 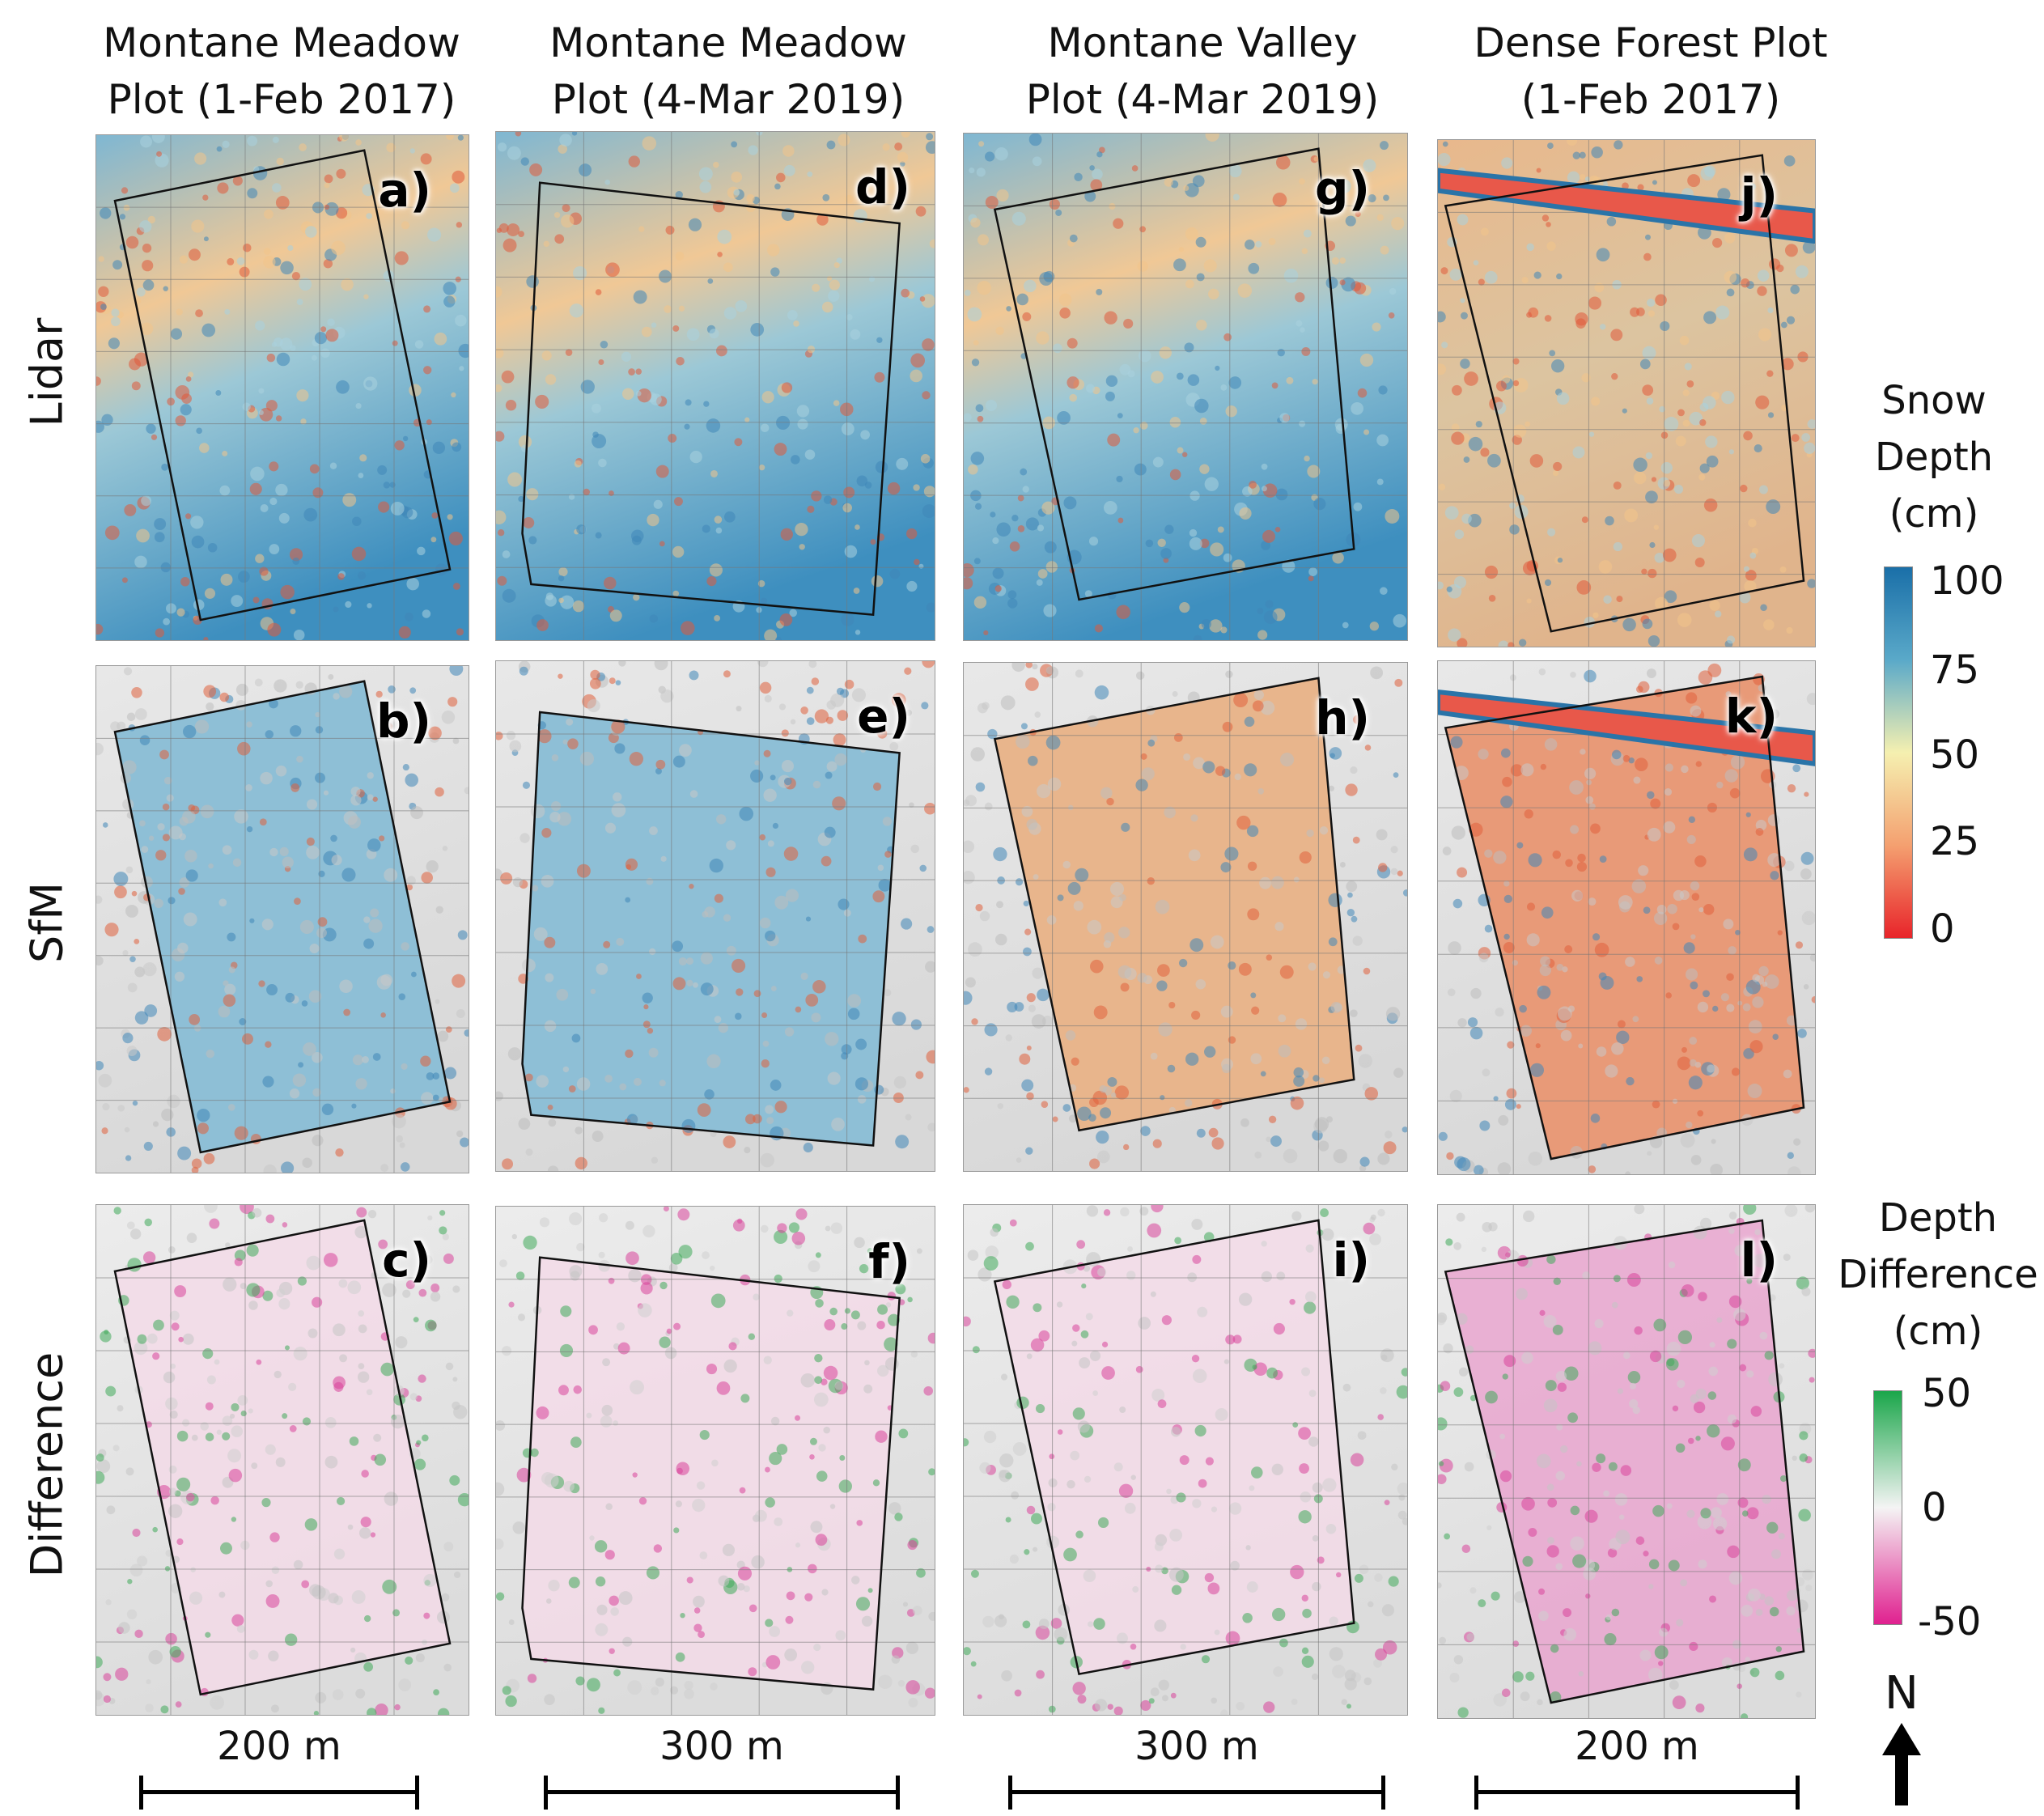 I want to click on map-panel-d: d), so click(x=715, y=386).